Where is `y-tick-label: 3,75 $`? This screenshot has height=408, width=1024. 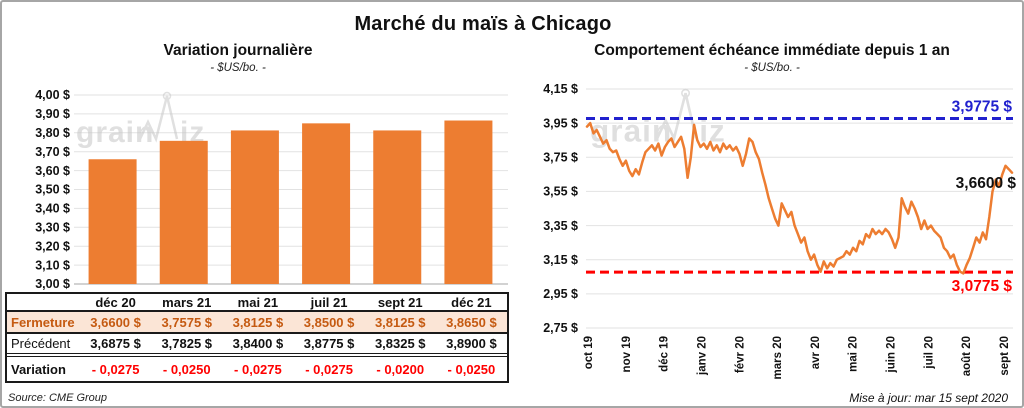
y-tick-label: 3,75 $ is located at coordinates (560, 157).